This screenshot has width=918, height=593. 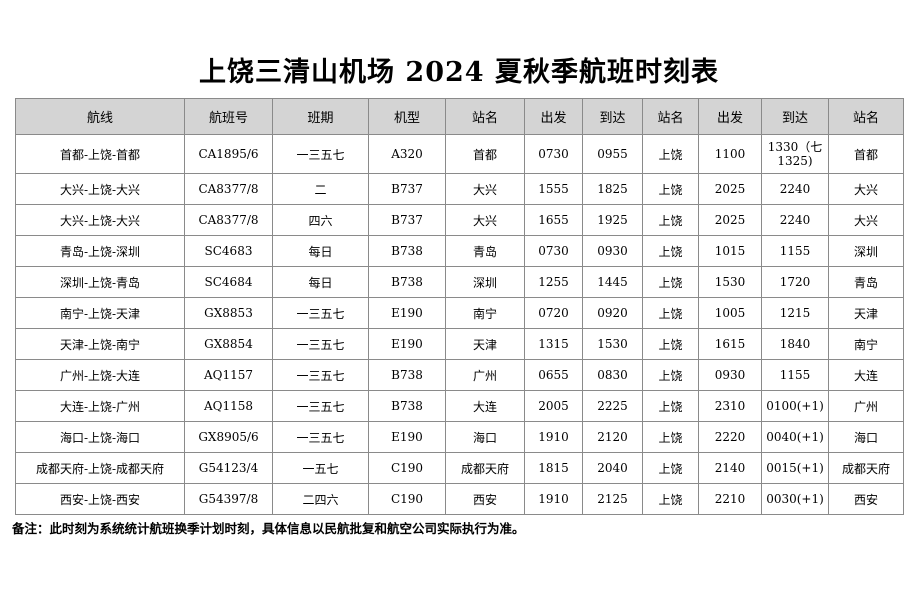 I want to click on table-cell: 0015(+1), so click(x=795, y=468).